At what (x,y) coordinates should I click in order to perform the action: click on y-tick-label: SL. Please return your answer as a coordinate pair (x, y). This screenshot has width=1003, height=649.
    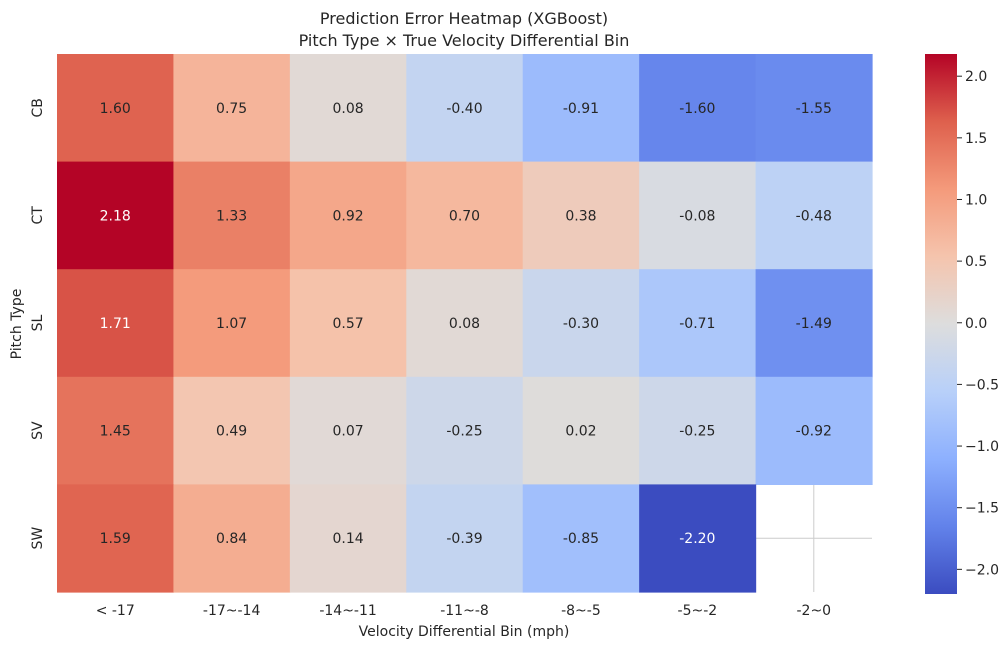
    Looking at the image, I should click on (38, 322).